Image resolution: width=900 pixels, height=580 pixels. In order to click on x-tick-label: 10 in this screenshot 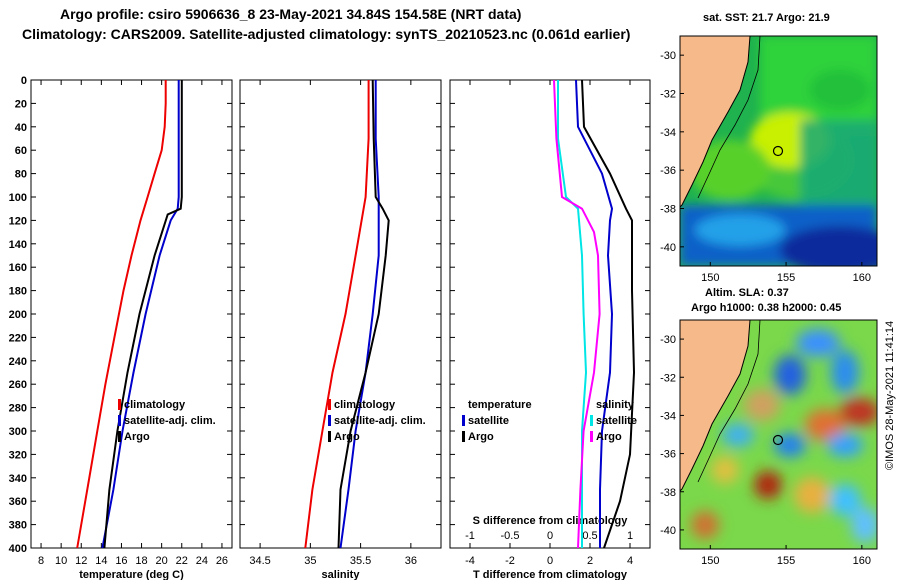, I will do `click(61, 561)`.